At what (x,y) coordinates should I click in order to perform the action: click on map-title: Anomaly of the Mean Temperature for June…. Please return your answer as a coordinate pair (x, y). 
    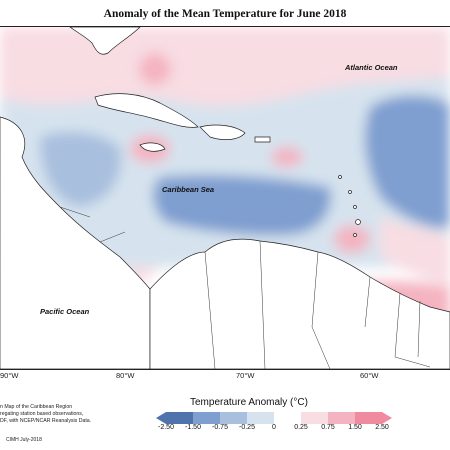
    Looking at the image, I should click on (225, 14).